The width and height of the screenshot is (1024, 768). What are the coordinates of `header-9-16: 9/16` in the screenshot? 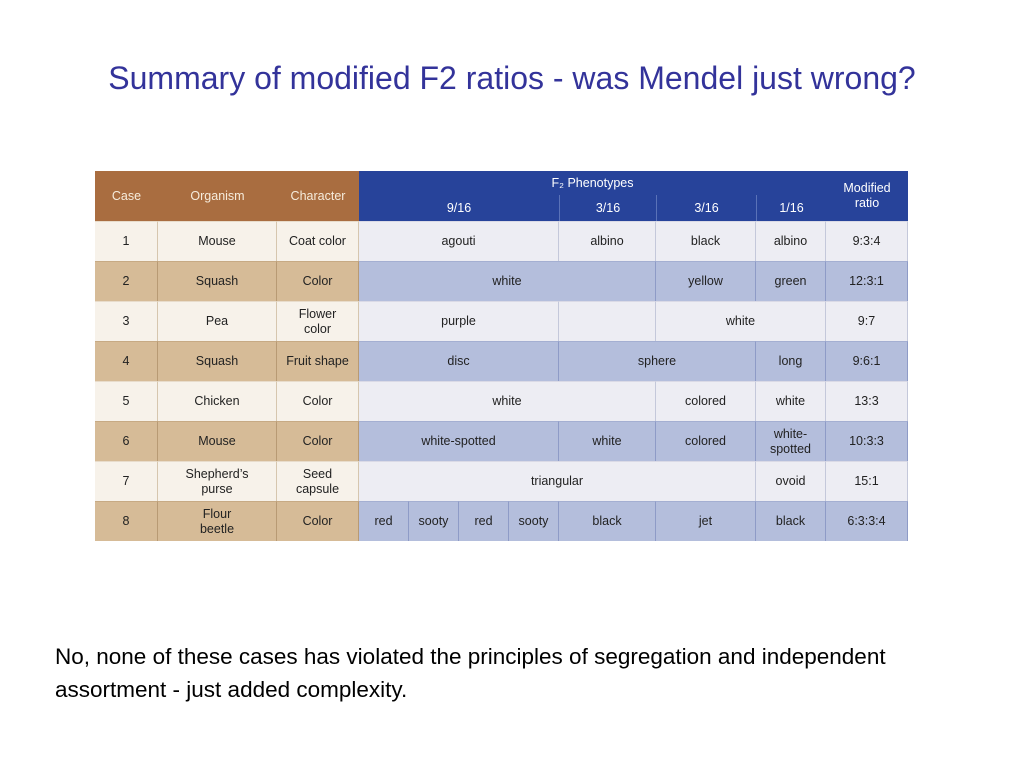 It's located at (459, 208).